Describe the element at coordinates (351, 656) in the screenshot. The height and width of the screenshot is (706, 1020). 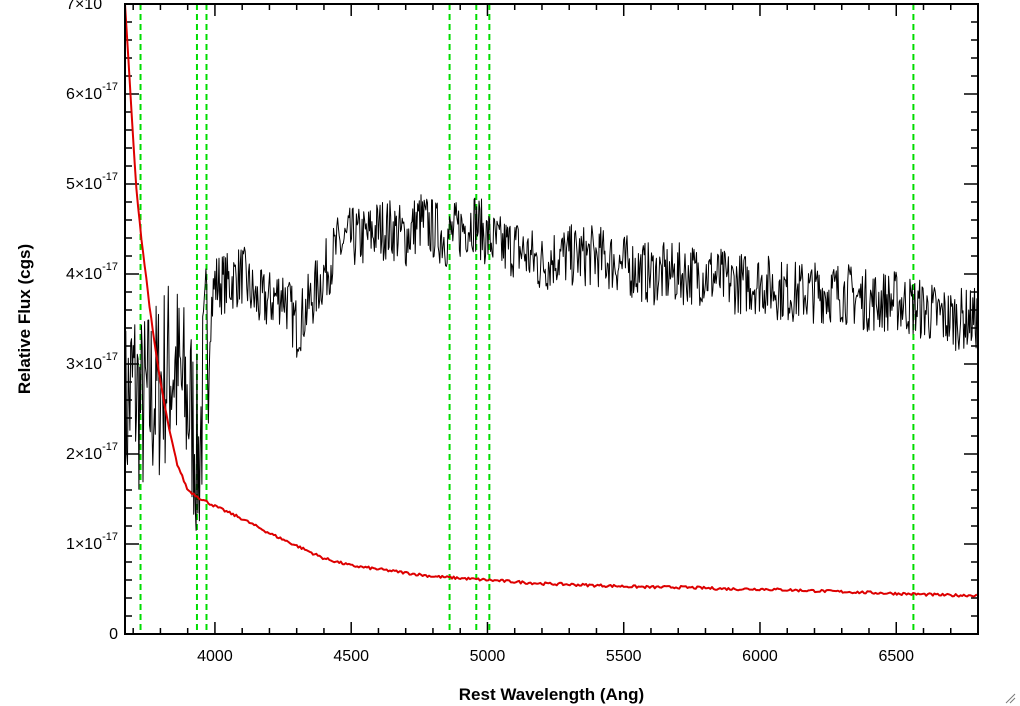
I see `x-tick-label: 4500` at that location.